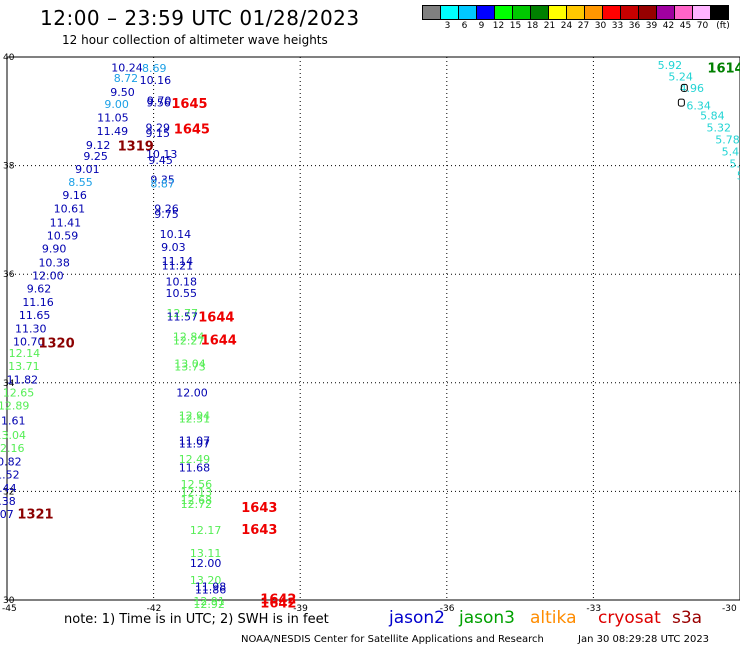 The image size is (740, 650). What do you see at coordinates (176, 234) in the screenshot?
I see `swh-label: 10.14` at bounding box center [176, 234].